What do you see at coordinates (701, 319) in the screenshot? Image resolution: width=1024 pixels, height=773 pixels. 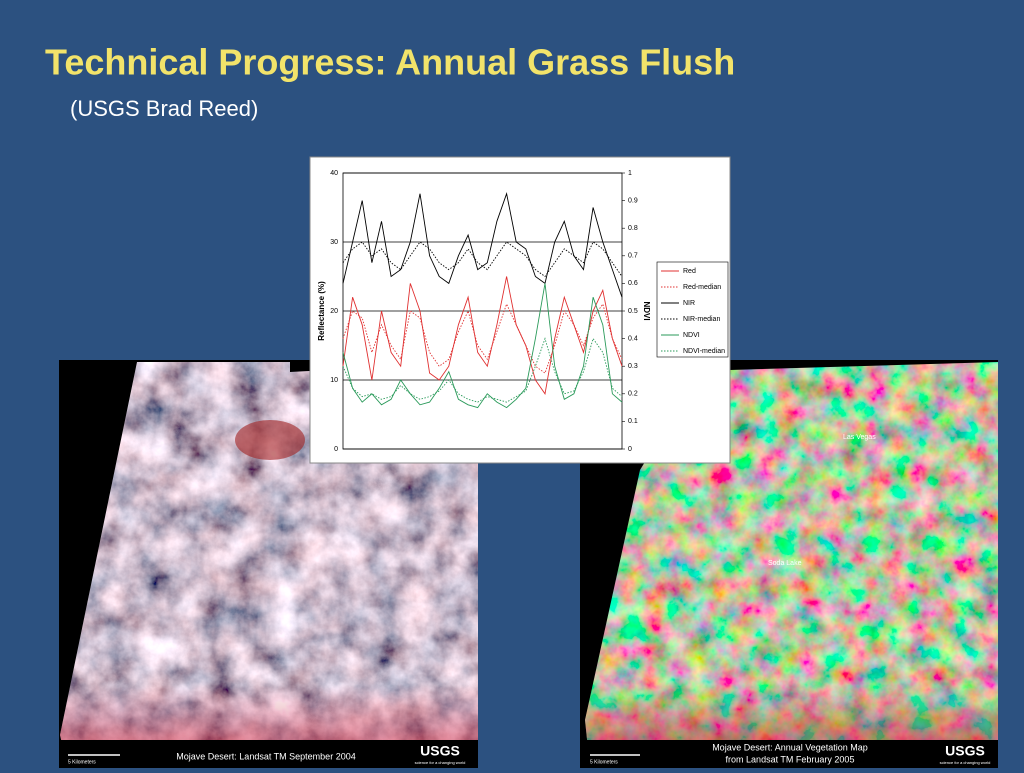 I see `legend-label: NIR-median` at bounding box center [701, 319].